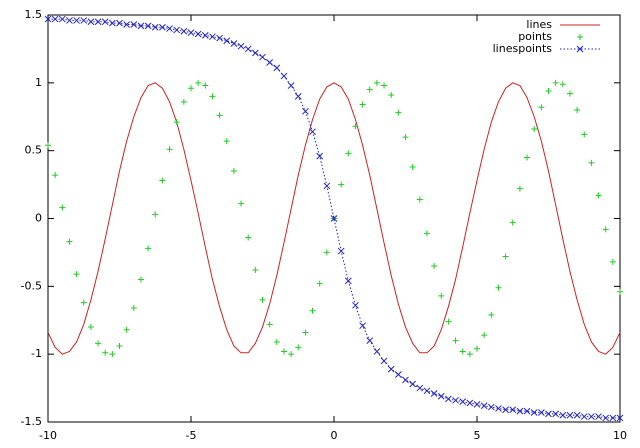 This screenshot has height=448, width=640. Describe the element at coordinates (38, 82) in the screenshot. I see `y-tick-label: 1` at that location.